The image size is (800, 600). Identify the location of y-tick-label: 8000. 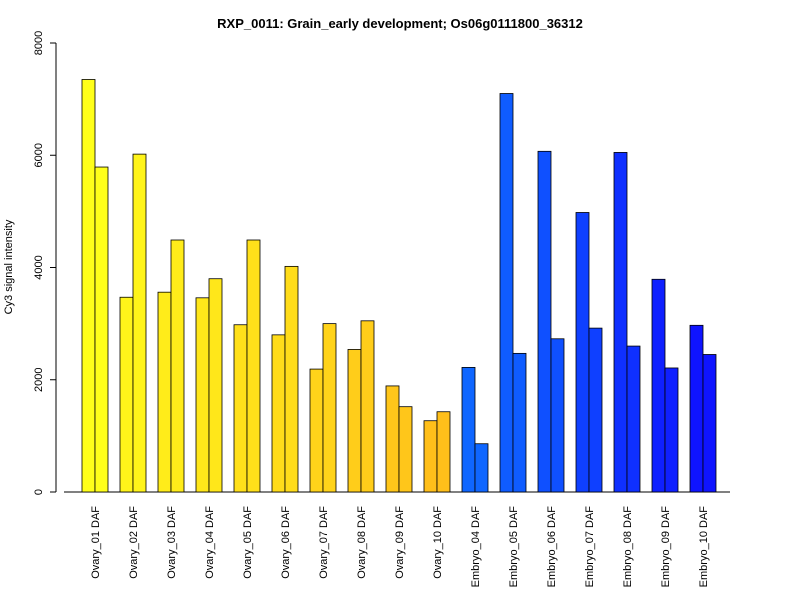
(39, 43).